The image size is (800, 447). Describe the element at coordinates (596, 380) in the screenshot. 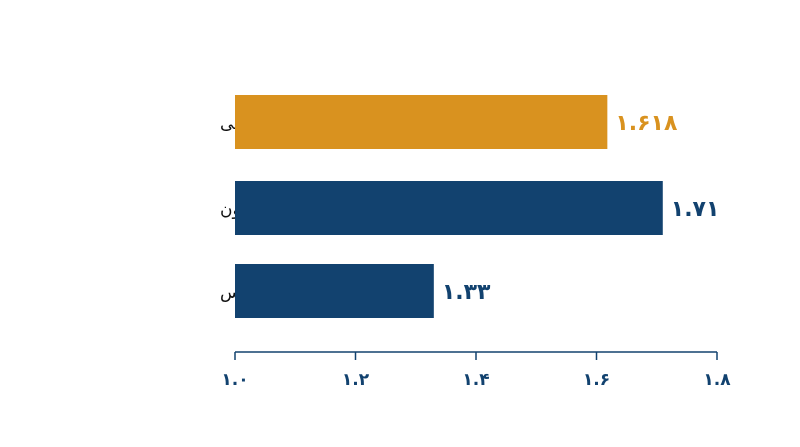

I see `x-tick-label: ۱.۶` at that location.